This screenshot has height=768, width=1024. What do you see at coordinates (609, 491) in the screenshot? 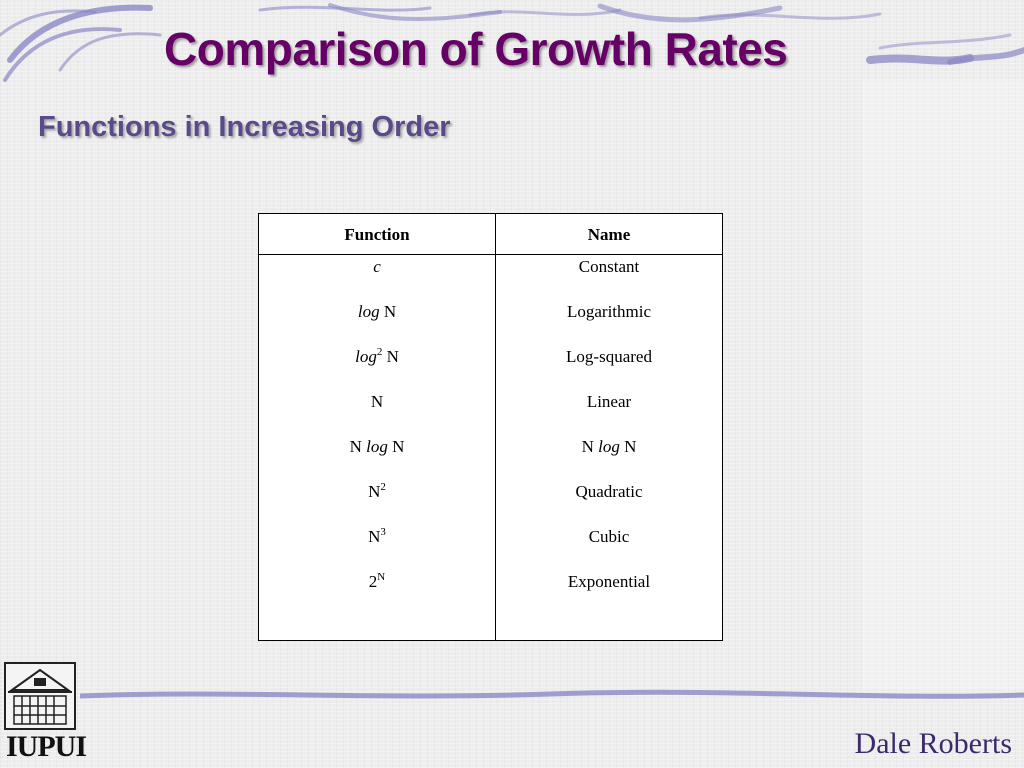
I see `name-cell: Quadratic` at bounding box center [609, 491].